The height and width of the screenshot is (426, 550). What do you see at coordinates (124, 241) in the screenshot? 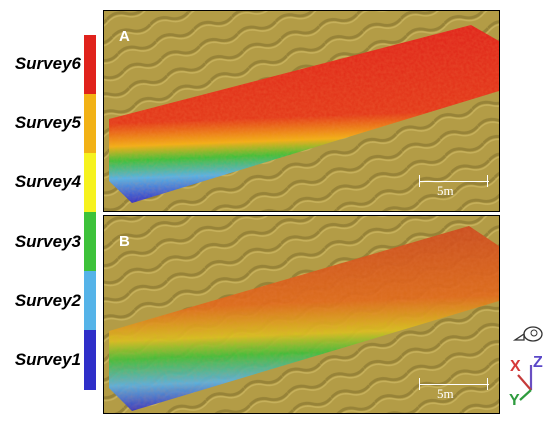
I see `panel-b-label: B` at bounding box center [124, 241].